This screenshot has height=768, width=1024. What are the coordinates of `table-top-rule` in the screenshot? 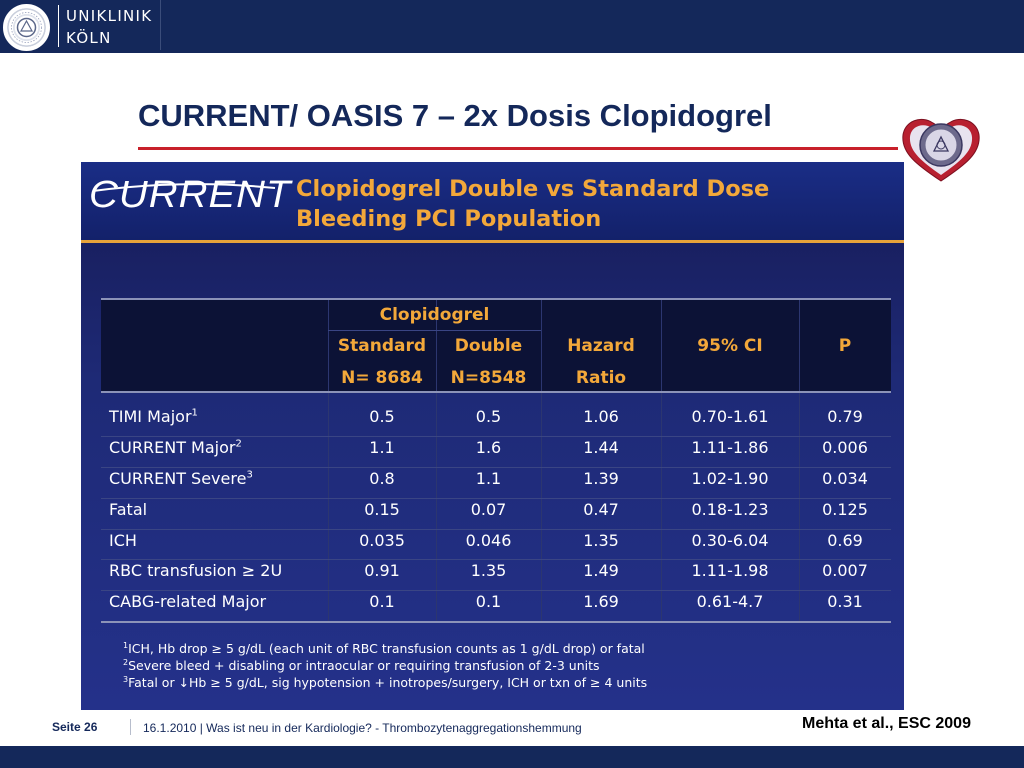 It's located at (496, 299).